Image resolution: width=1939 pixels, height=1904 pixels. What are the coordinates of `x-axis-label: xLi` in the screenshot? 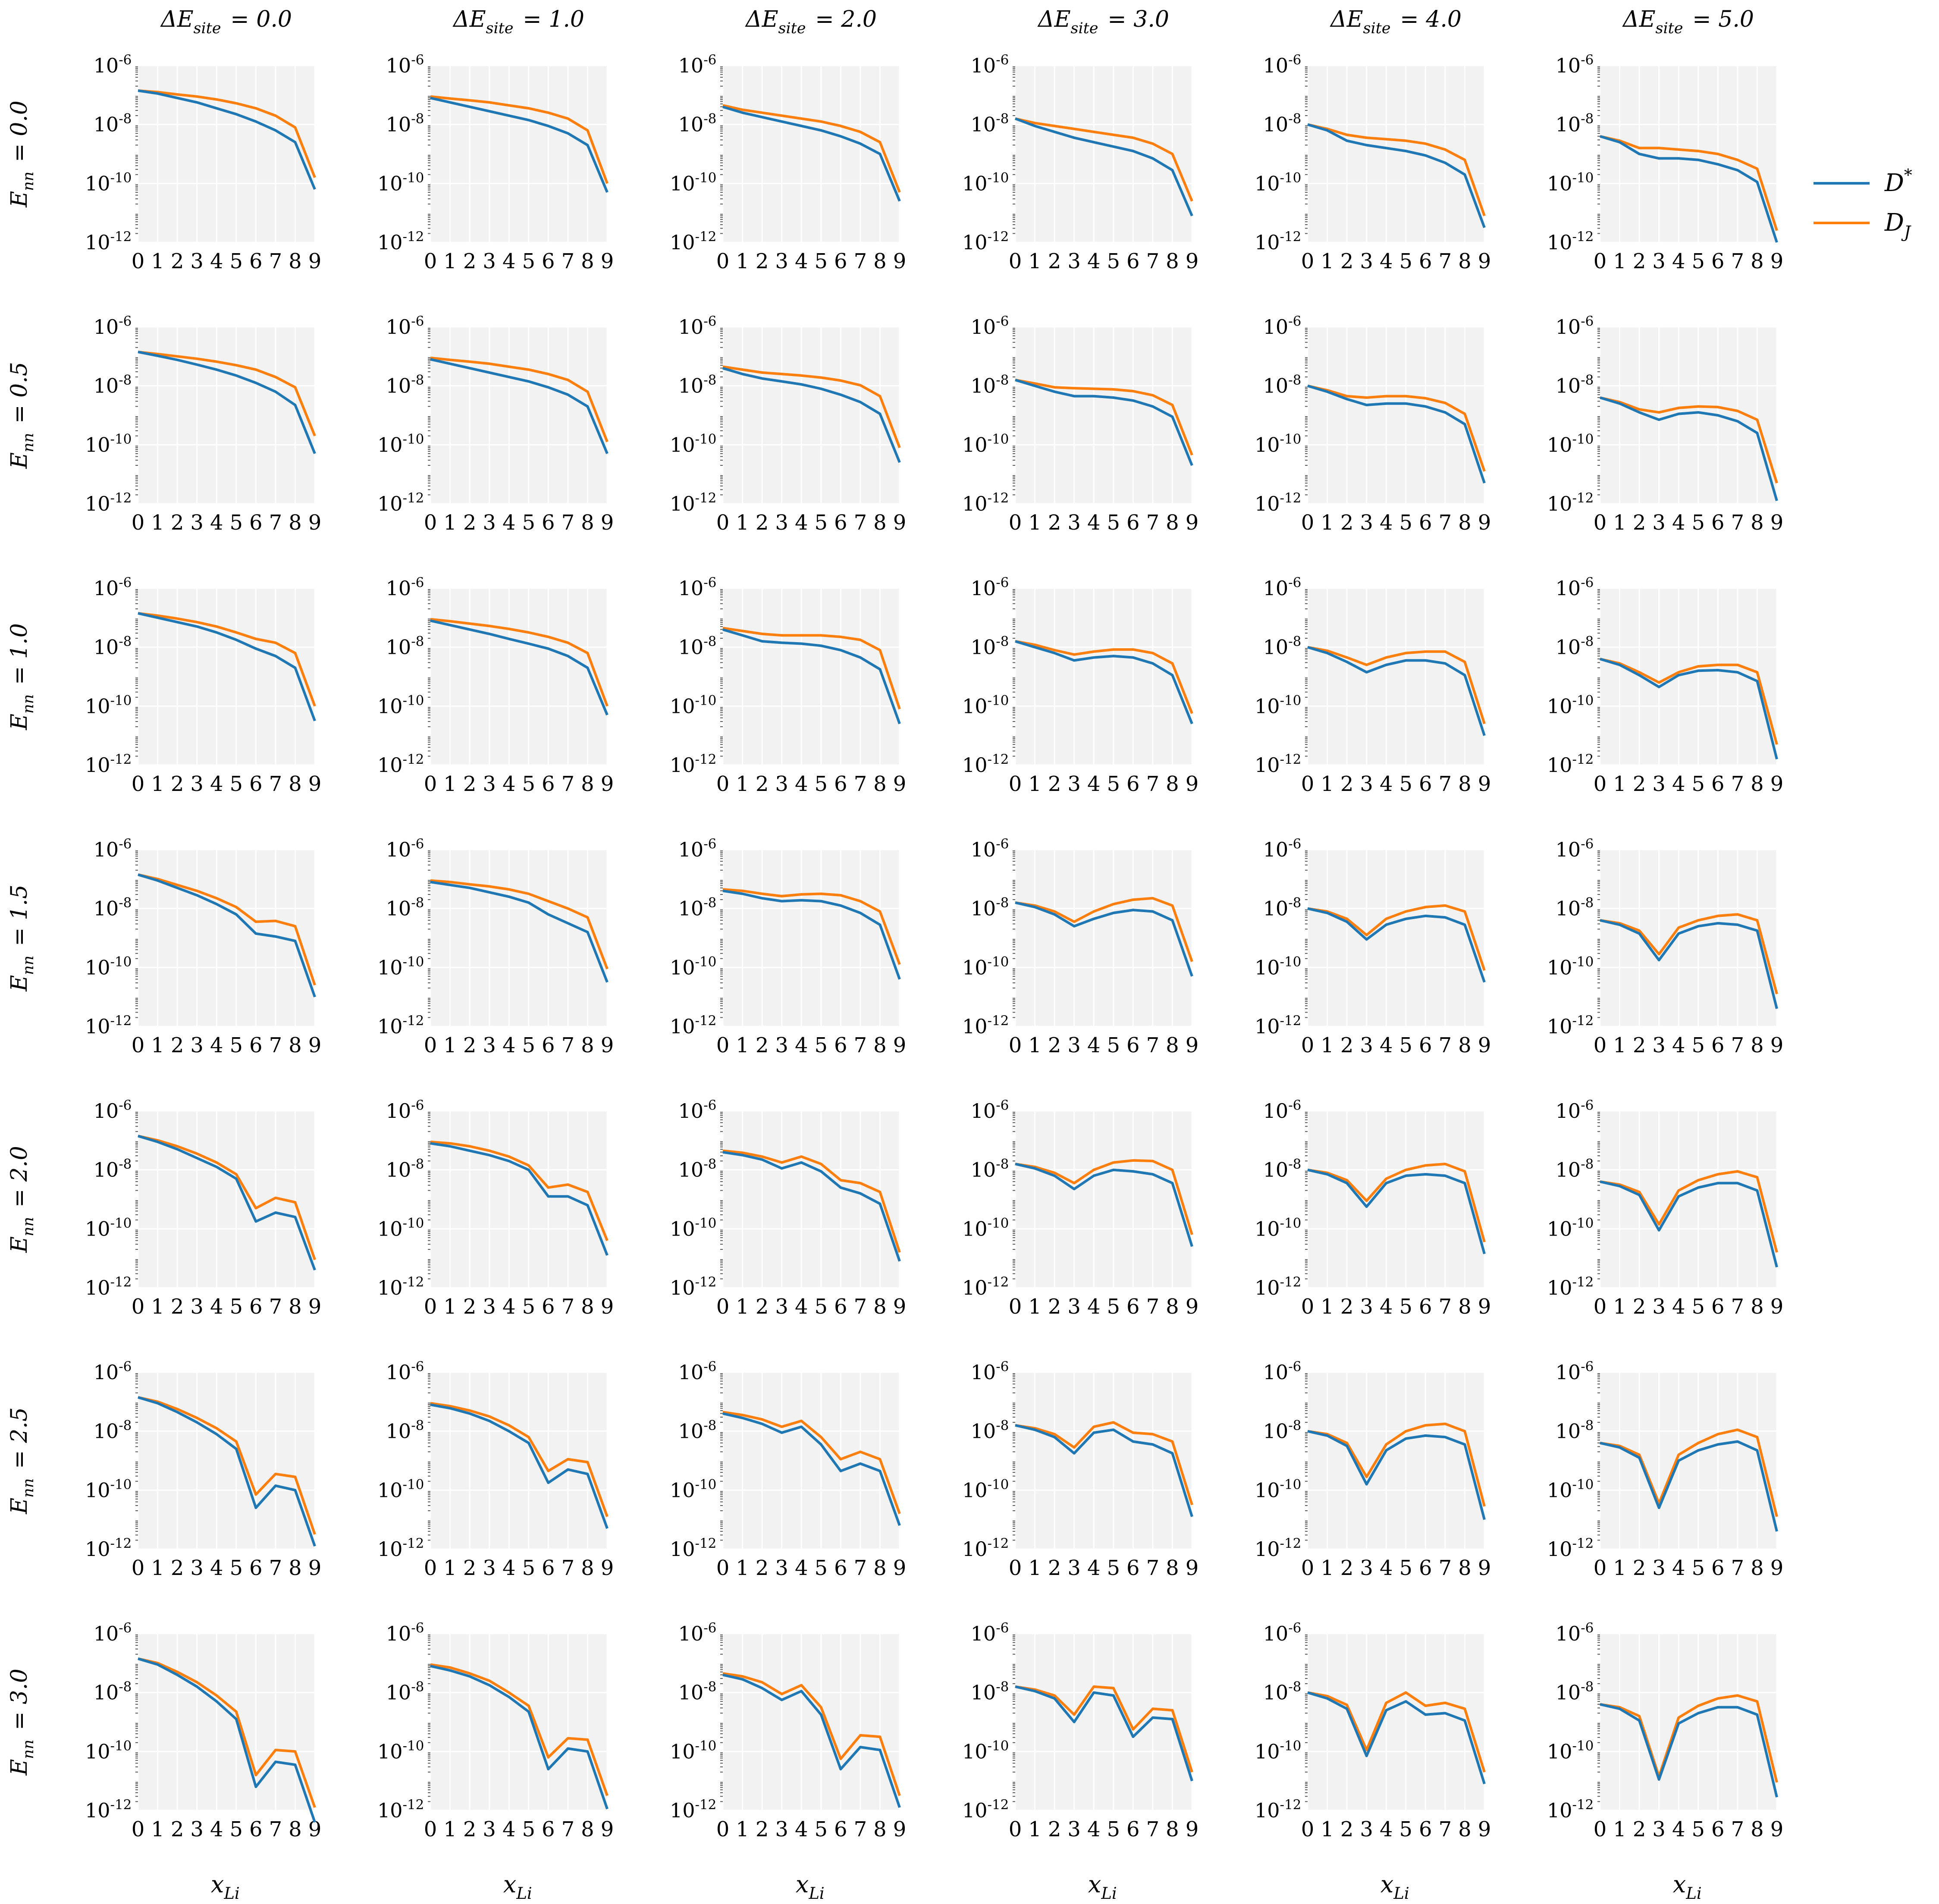 It's located at (1396, 1887).